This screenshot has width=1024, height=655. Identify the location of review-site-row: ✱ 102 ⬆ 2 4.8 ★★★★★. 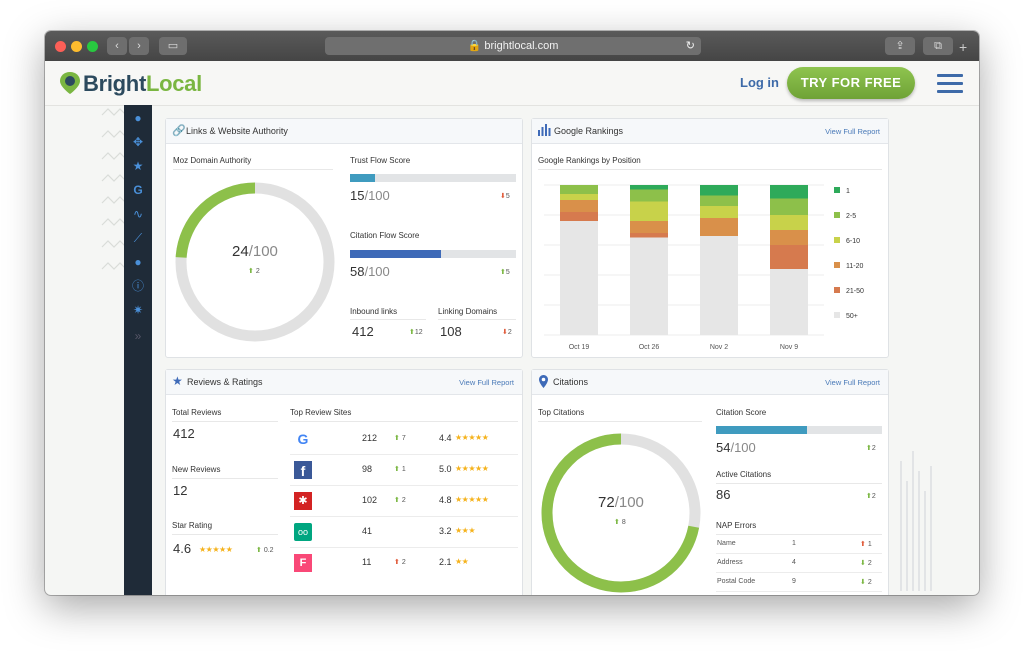
(404, 501).